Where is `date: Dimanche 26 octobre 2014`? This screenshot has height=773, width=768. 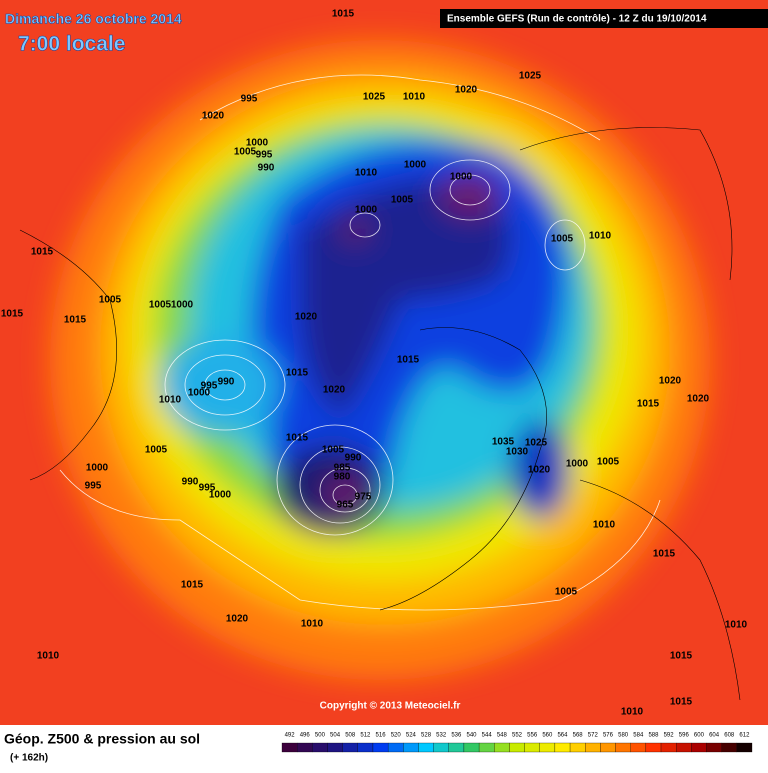 date: Dimanche 26 octobre 2014 is located at coordinates (93, 19).